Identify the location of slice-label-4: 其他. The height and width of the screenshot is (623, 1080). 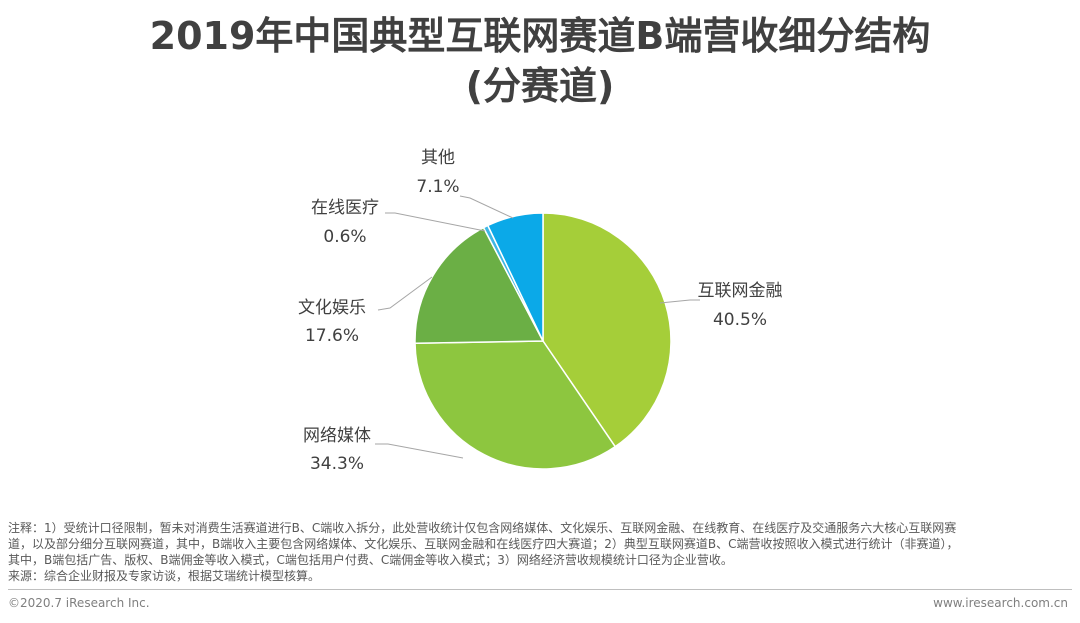
(438, 158).